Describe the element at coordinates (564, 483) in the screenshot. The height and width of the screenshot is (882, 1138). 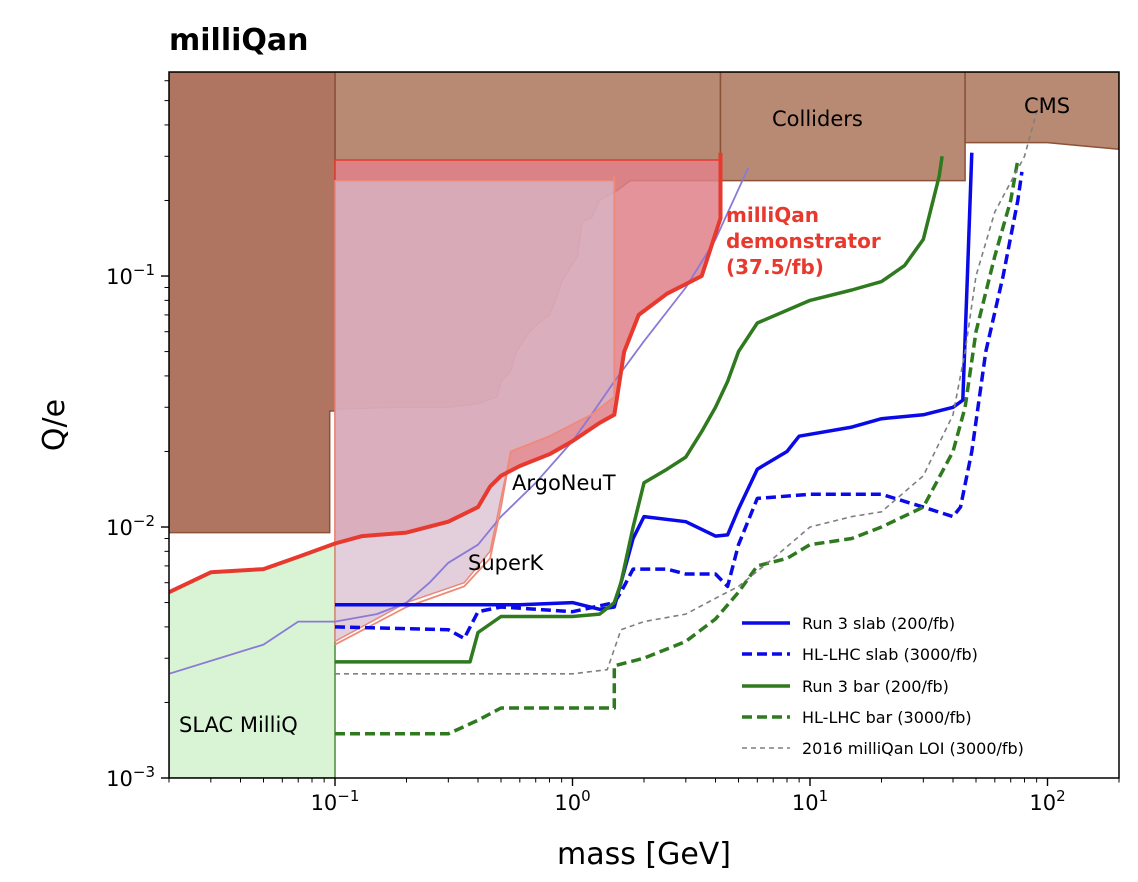
I see `argoneut-label: ArgoNeuT` at that location.